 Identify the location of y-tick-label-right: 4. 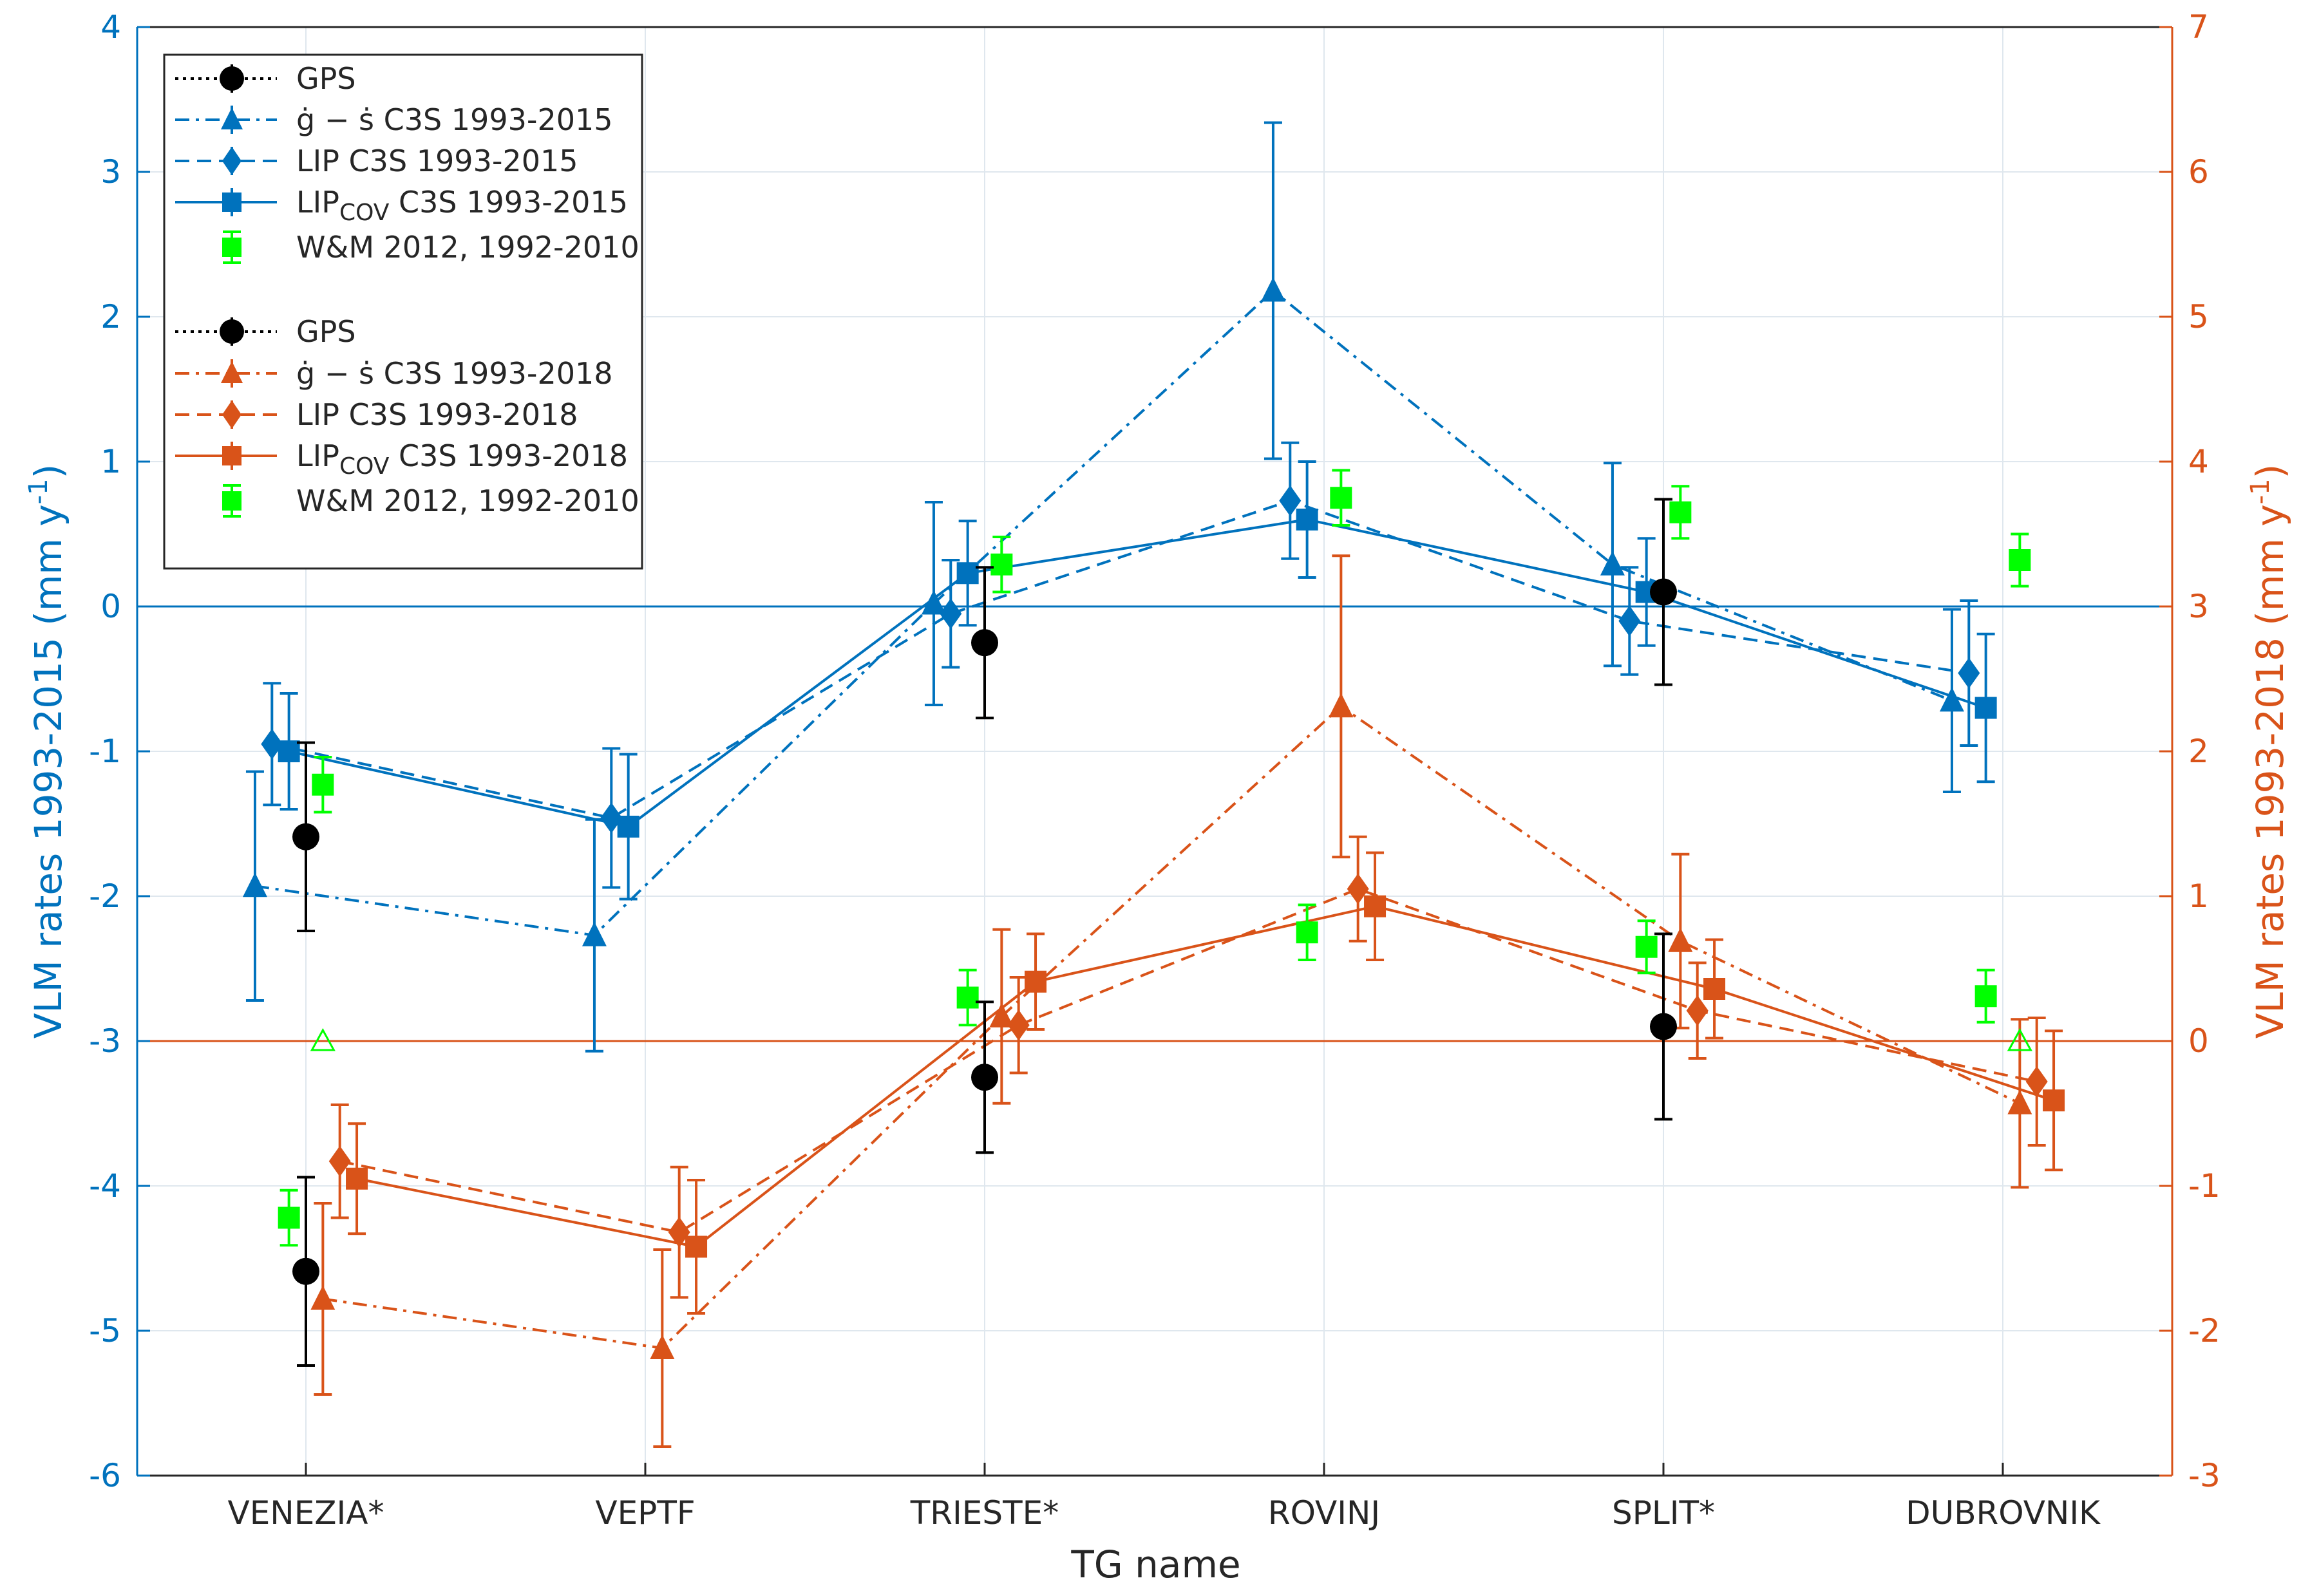
(2199, 461).